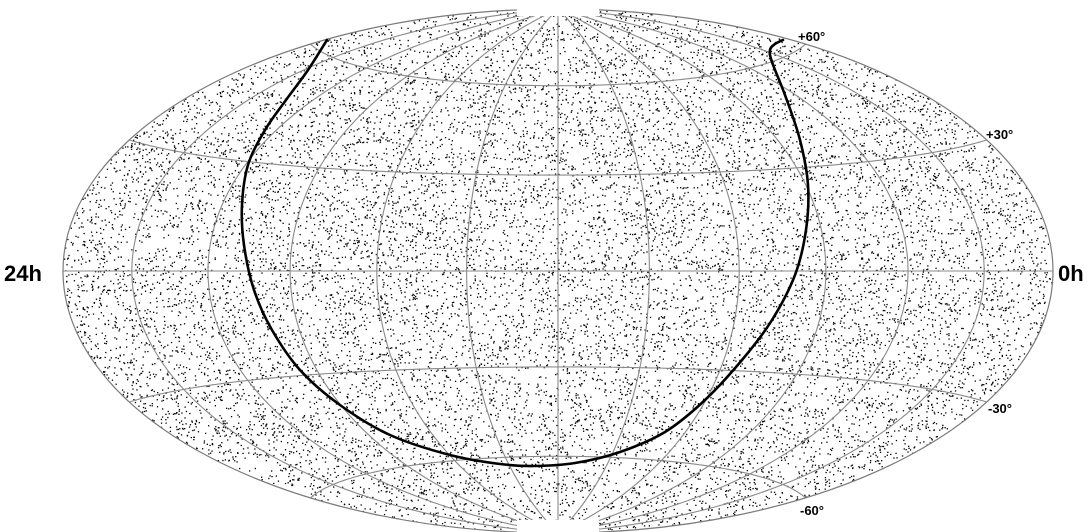 The width and height of the screenshot is (1089, 532). Describe the element at coordinates (812, 510) in the screenshot. I see `dec-label-minus-60: -60°` at that location.